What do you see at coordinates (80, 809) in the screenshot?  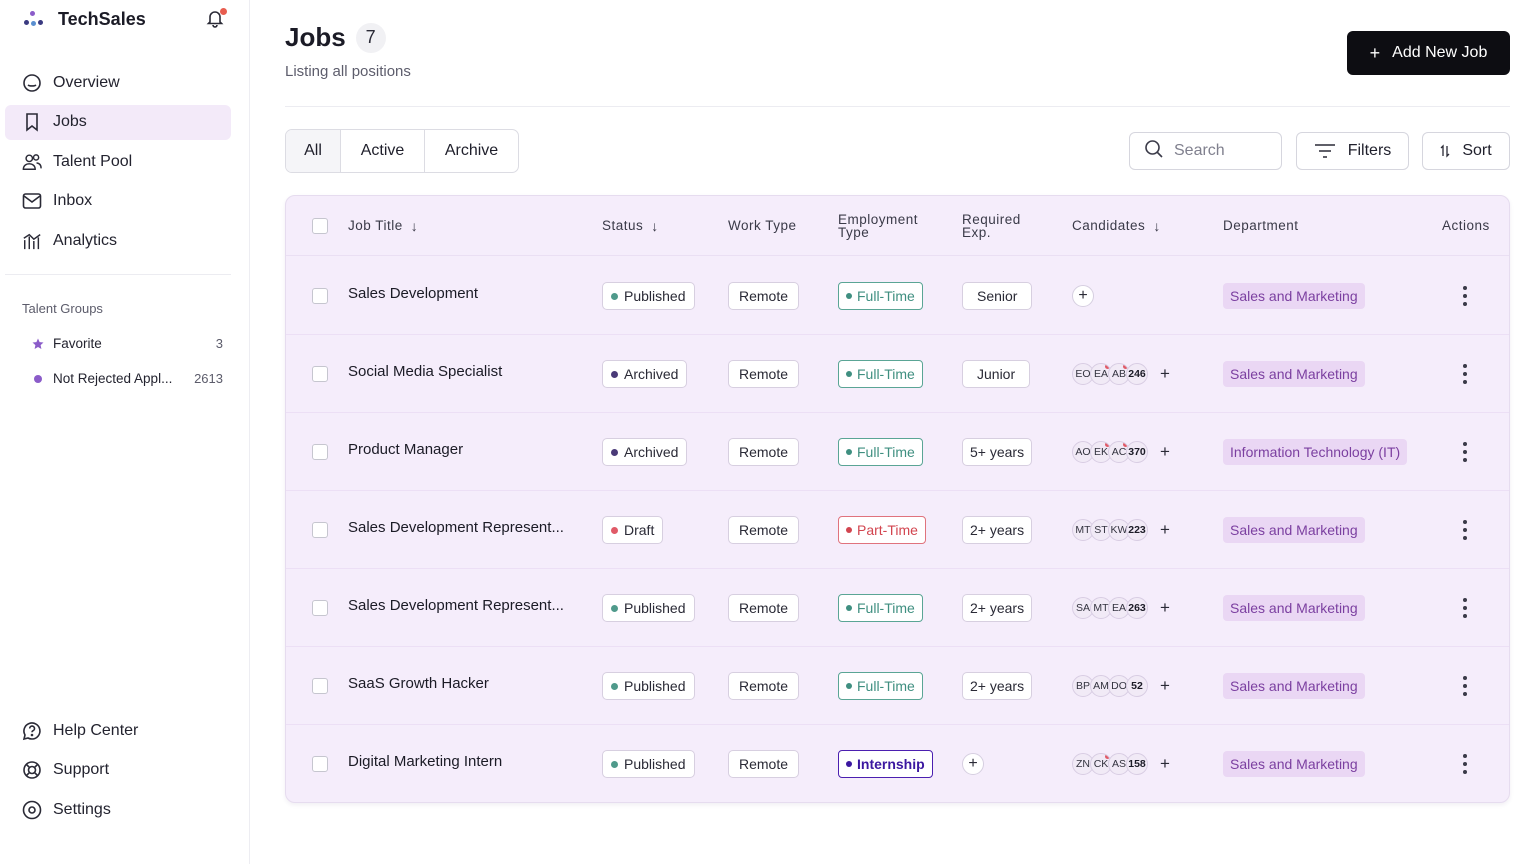 I see `sidebar-item-settings: Settings` at bounding box center [80, 809].